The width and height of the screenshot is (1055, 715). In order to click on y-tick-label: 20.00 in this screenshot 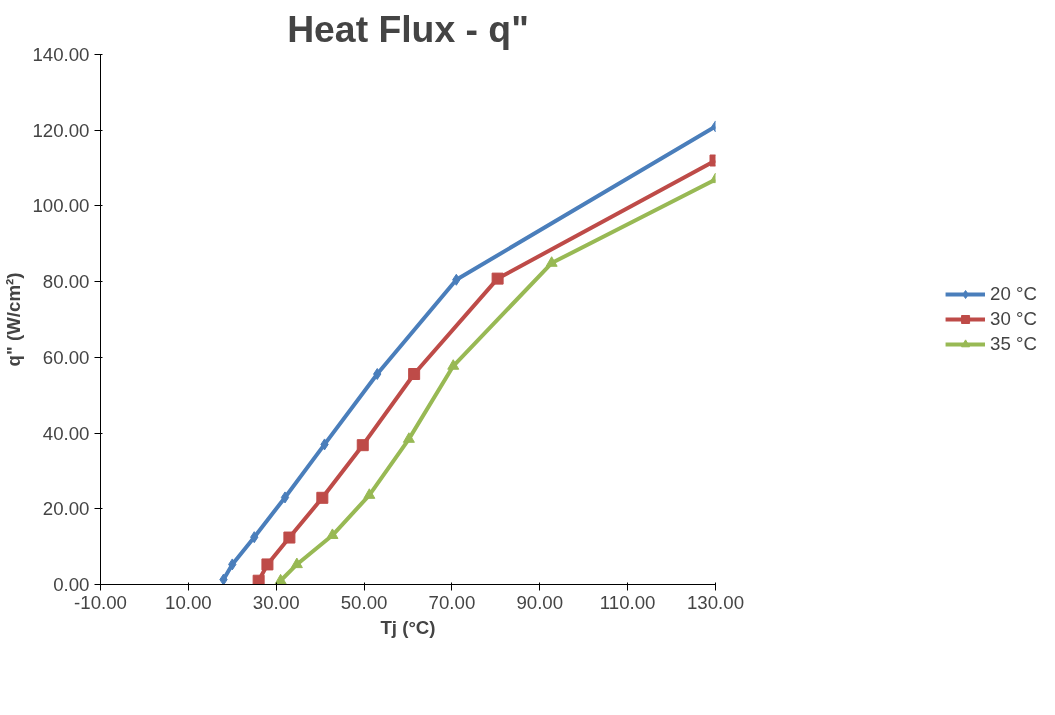, I will do `click(66, 509)`.